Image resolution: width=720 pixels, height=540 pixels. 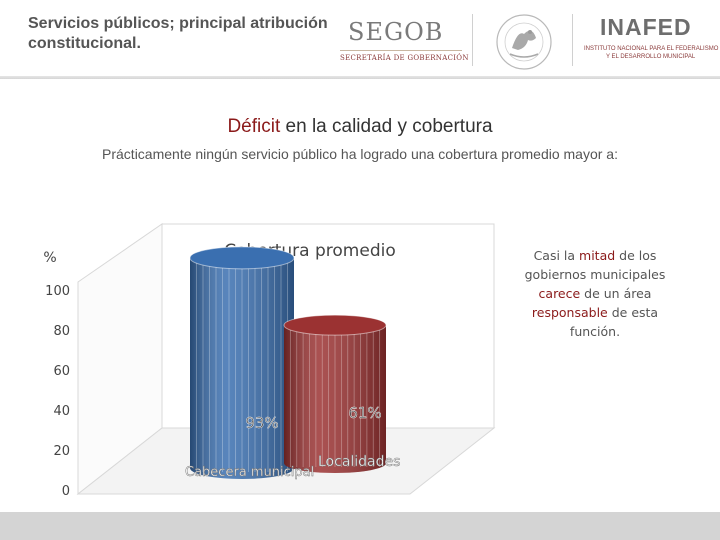 I want to click on note-text: de un área, so click(x=616, y=293).